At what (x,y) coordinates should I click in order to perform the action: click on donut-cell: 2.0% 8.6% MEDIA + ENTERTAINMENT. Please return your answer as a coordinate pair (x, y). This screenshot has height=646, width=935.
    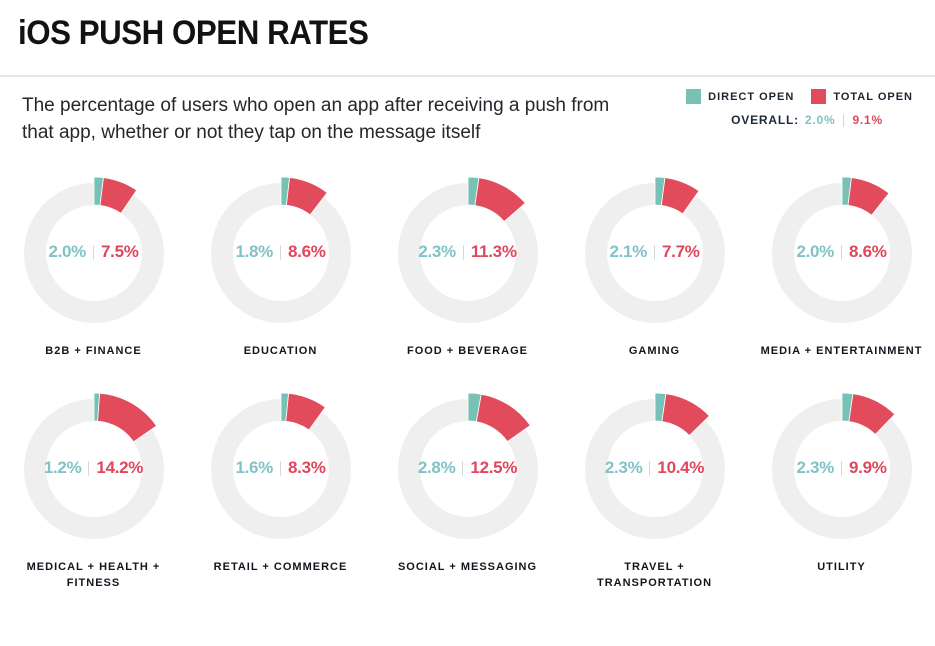
    Looking at the image, I should click on (841, 272).